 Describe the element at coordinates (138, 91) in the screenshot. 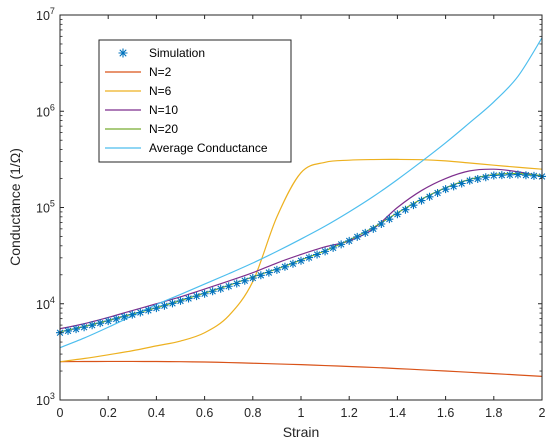

I see `legend-item: N=6` at that location.